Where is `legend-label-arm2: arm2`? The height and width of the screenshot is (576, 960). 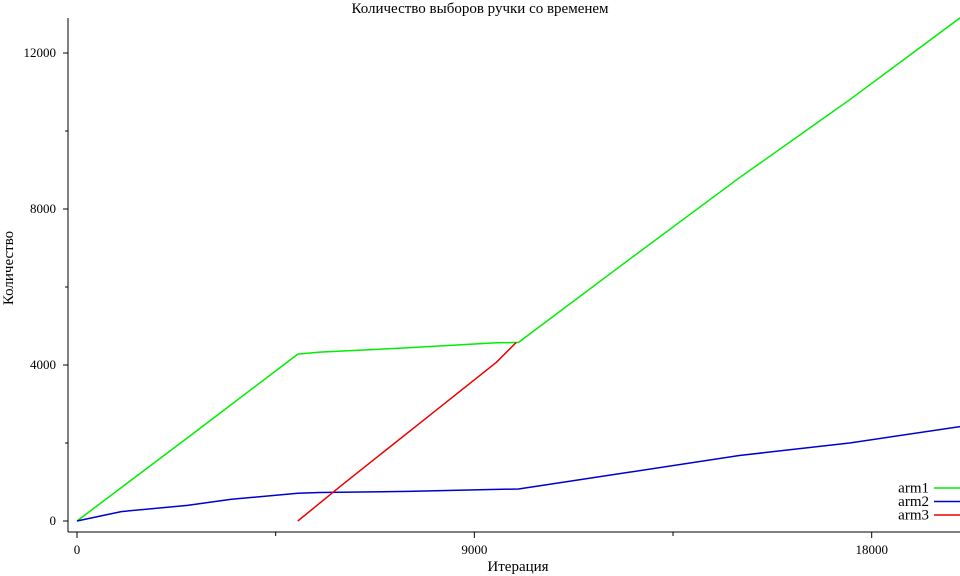 legend-label-arm2: arm2 is located at coordinates (913, 502).